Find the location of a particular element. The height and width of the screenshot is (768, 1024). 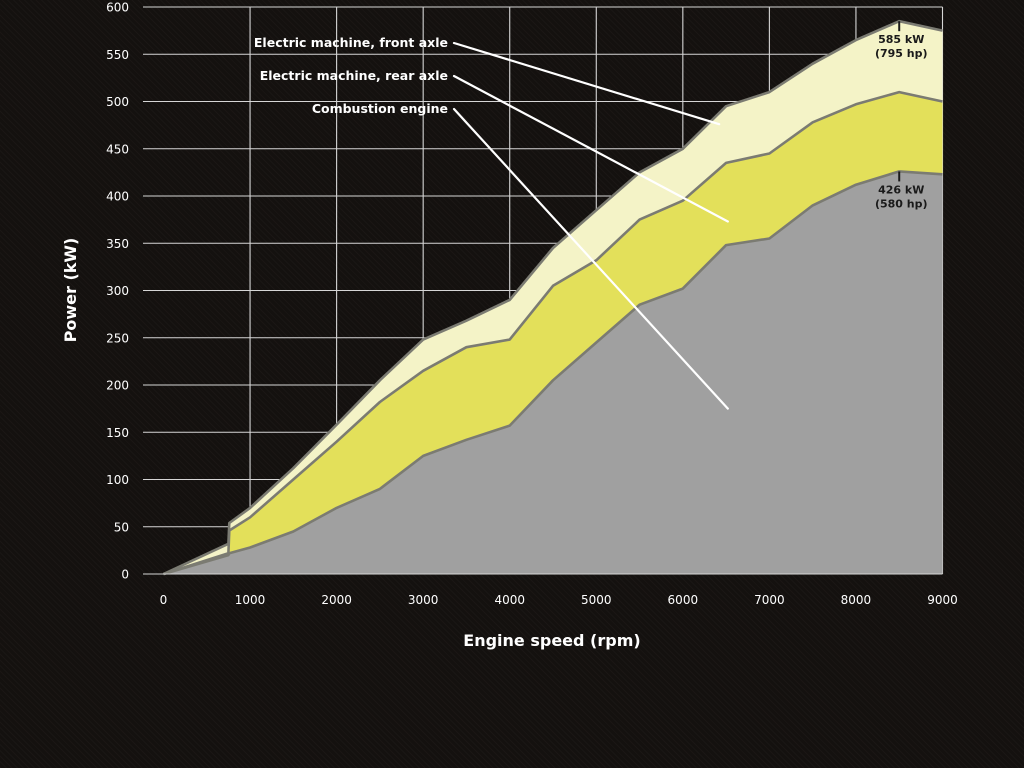

x-tick-label: 8000 is located at coordinates (856, 600).